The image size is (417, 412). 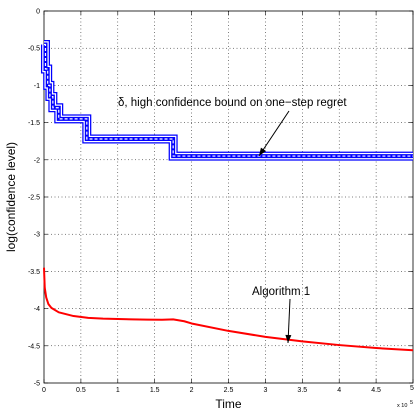 What do you see at coordinates (34, 49) in the screenshot?
I see `y-tick-label: -0.5` at bounding box center [34, 49].